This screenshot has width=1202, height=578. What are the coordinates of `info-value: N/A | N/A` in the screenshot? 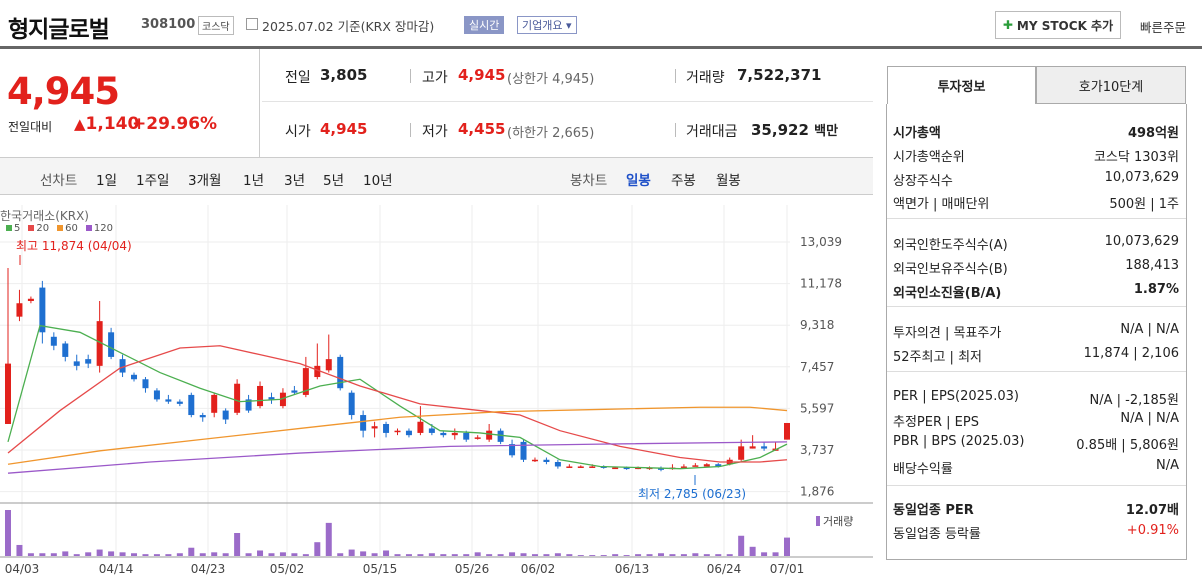 It's located at (1149, 329).